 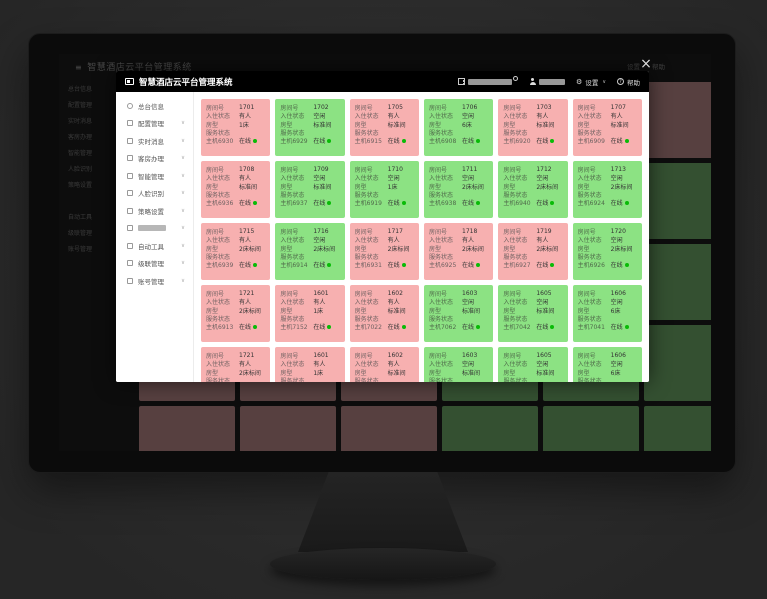 I want to click on room-card: 房间号 1703 入住状态 有人 房型 标准间 服务状态 主机6920 在线, so click(x=533, y=127).